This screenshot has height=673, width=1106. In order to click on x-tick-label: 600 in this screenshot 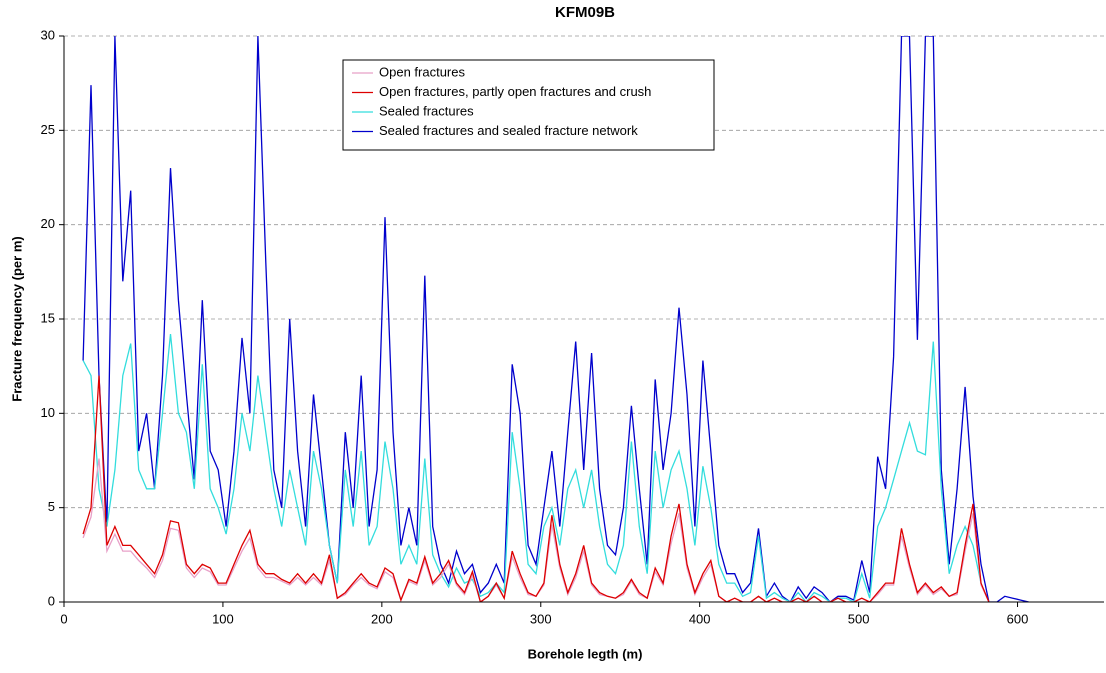, I will do `click(1018, 618)`.